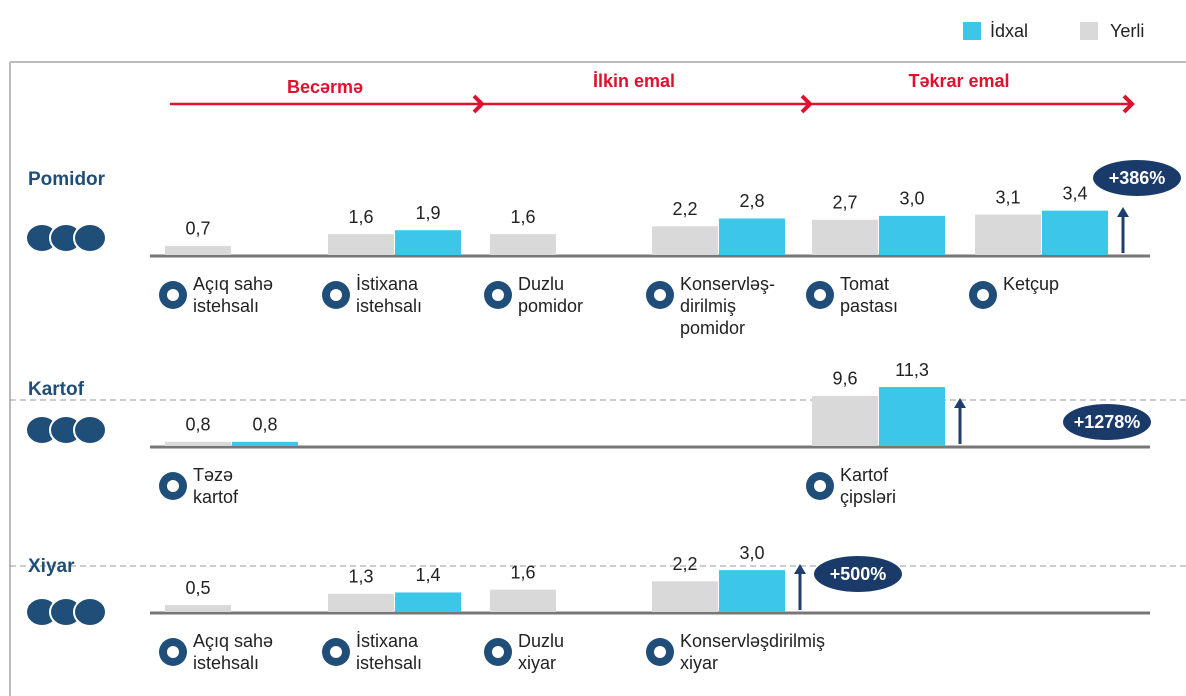 The width and height of the screenshot is (1186, 696). I want to click on value-label: 2,7, so click(844, 203).